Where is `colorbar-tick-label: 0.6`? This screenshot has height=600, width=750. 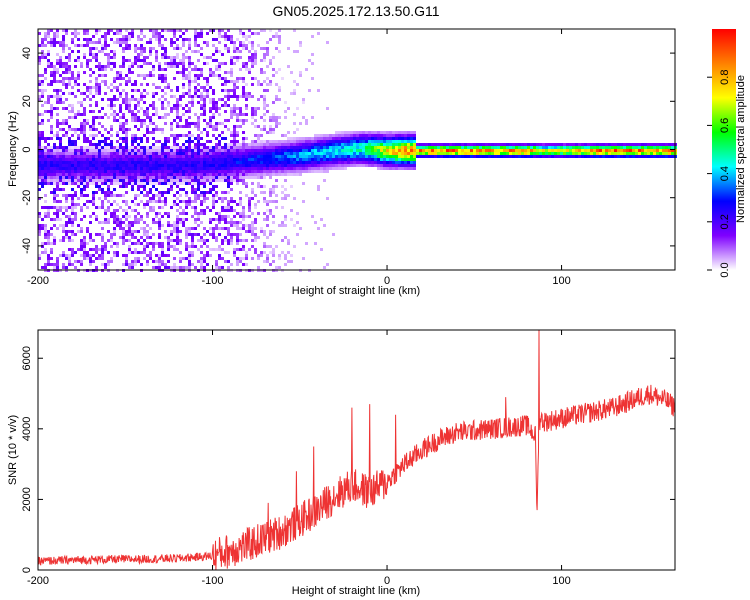
colorbar-tick-label: 0.6 is located at coordinates (725, 125).